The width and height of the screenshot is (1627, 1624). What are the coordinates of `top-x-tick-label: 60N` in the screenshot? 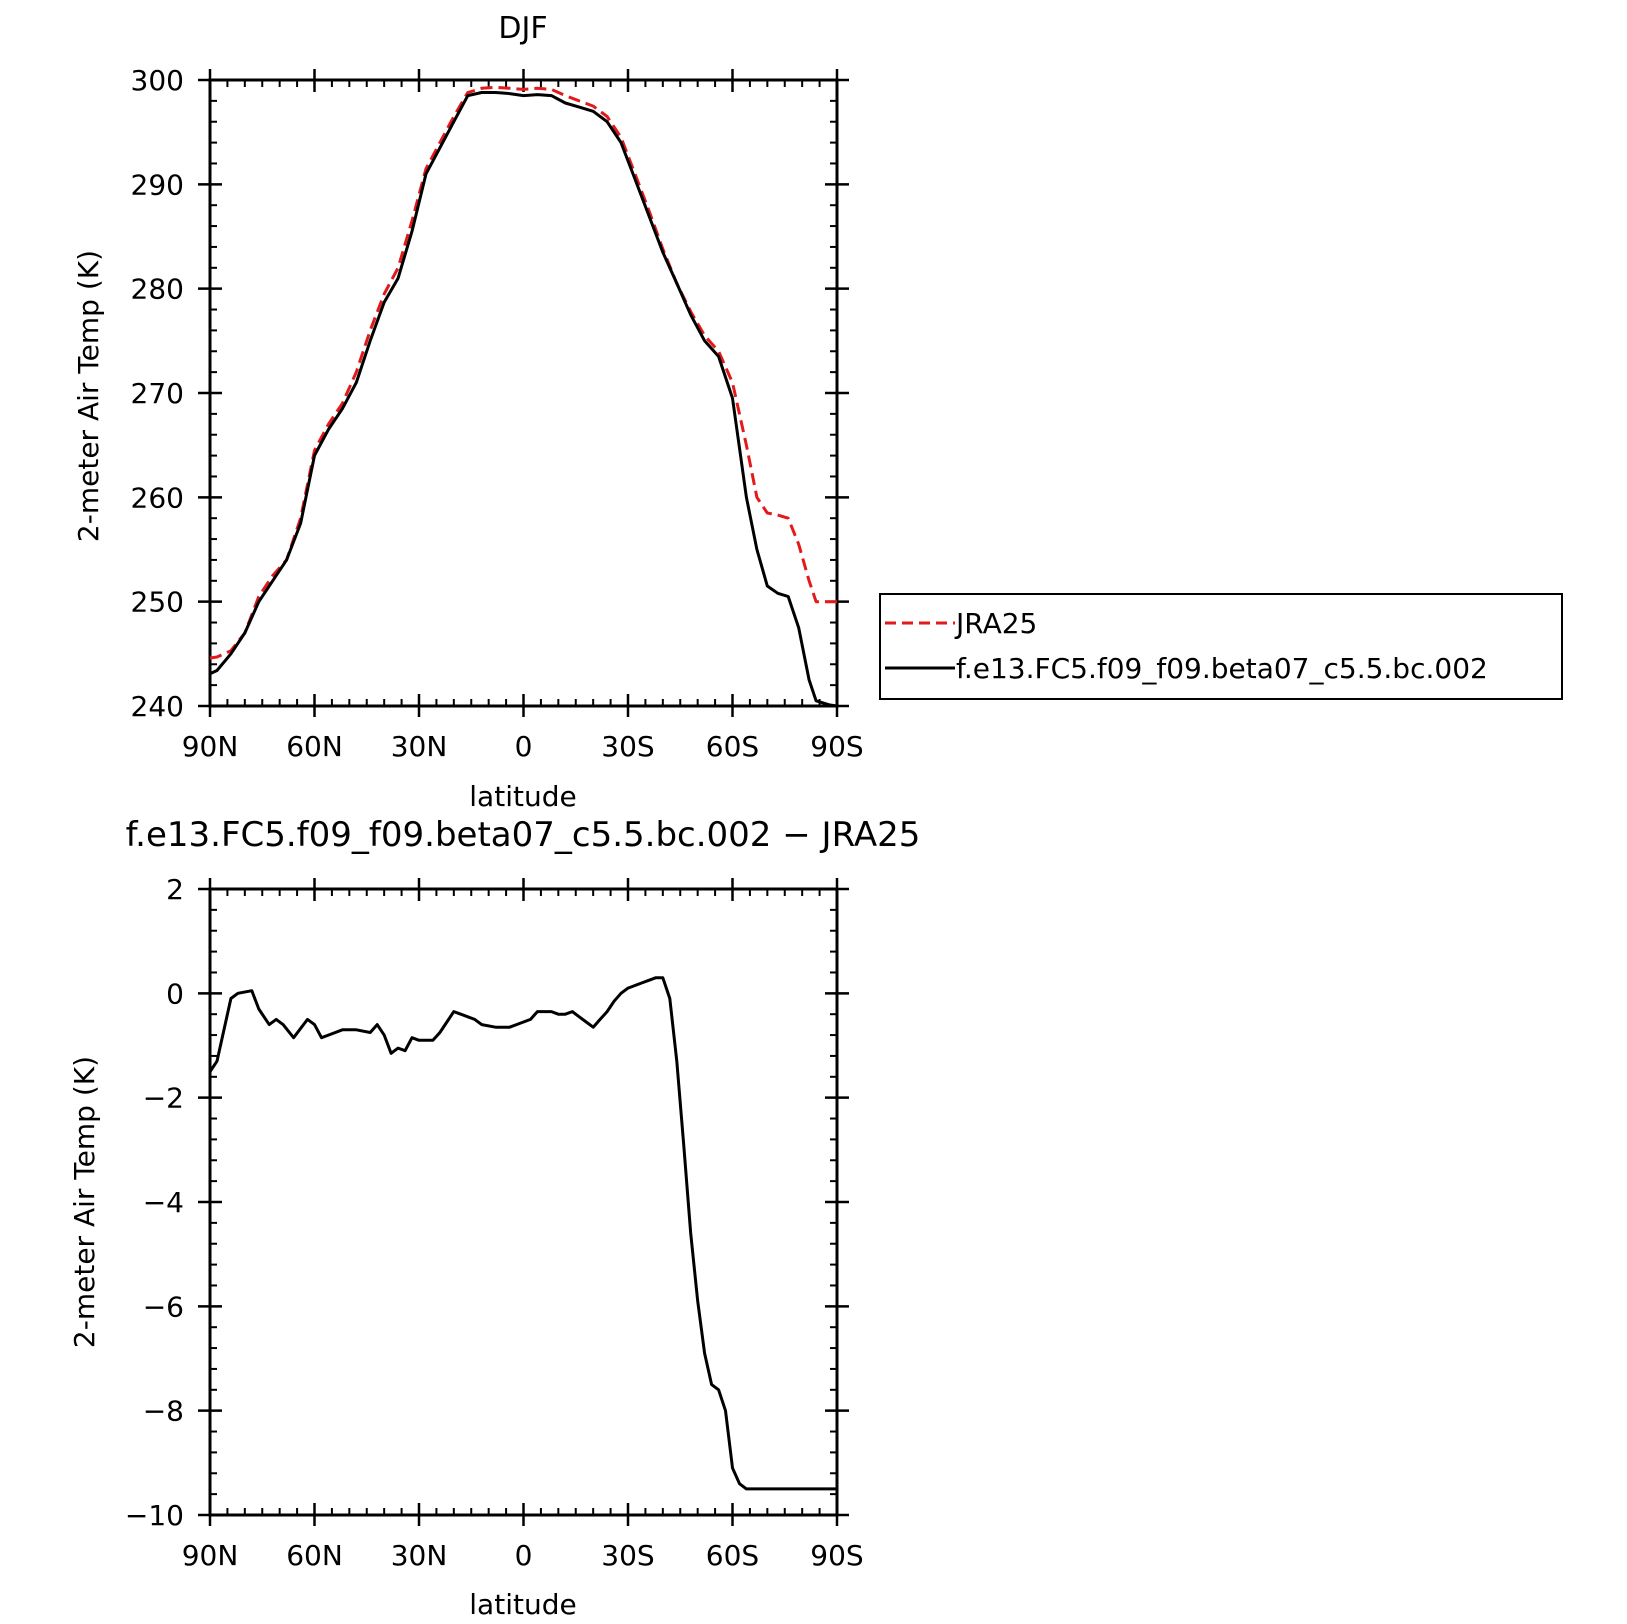 It's located at (314, 746).